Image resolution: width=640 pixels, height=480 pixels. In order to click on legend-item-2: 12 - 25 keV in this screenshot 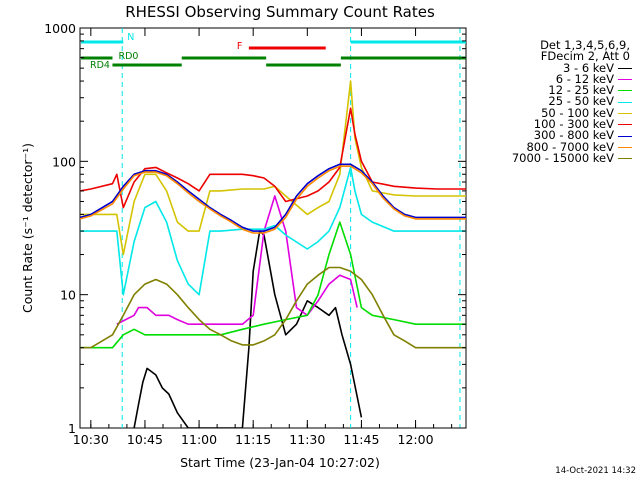, I will do `click(558, 90)`.